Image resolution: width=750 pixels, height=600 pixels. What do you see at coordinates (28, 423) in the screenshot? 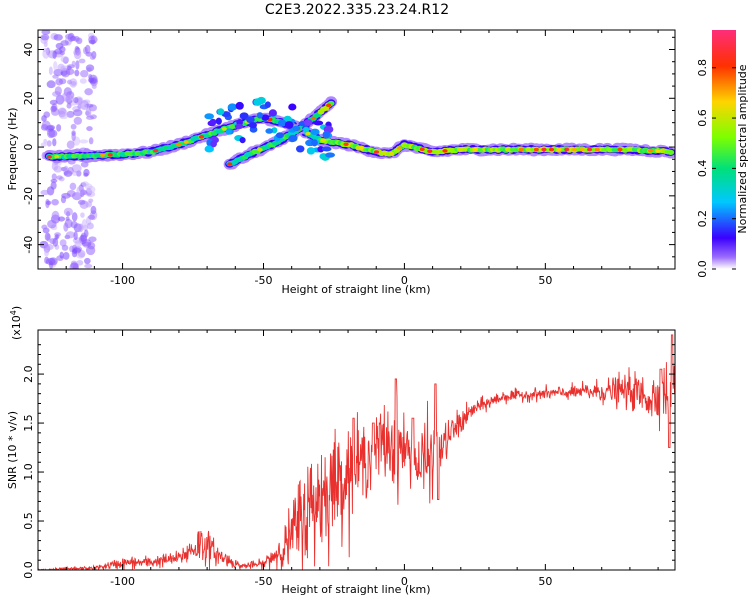
I see `snr-y-tick-label: 1.5` at bounding box center [28, 423].